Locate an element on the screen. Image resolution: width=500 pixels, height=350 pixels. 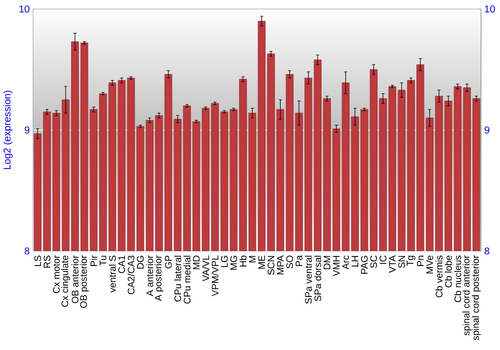
x-tick-label: M is located at coordinates (252, 259).